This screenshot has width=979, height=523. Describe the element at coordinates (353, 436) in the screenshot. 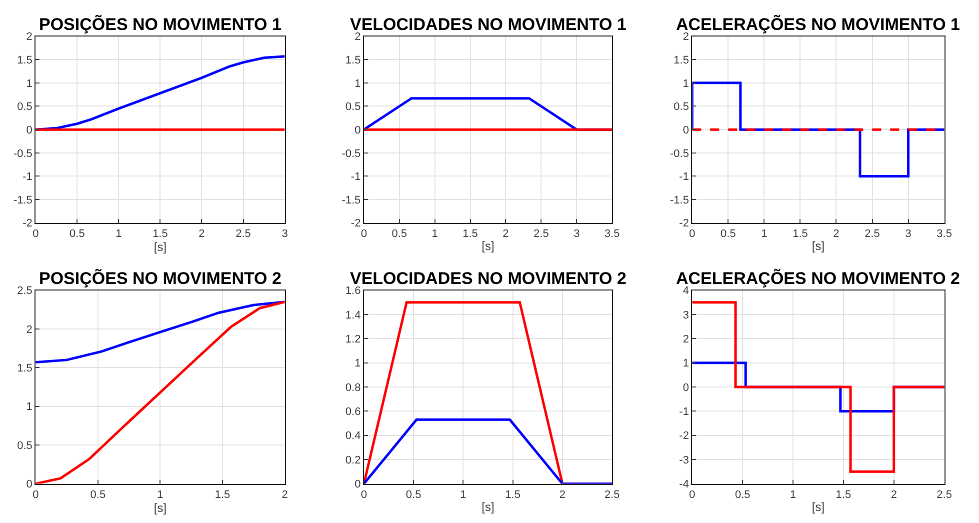

I see `y-tick-label: 0.4` at that location.